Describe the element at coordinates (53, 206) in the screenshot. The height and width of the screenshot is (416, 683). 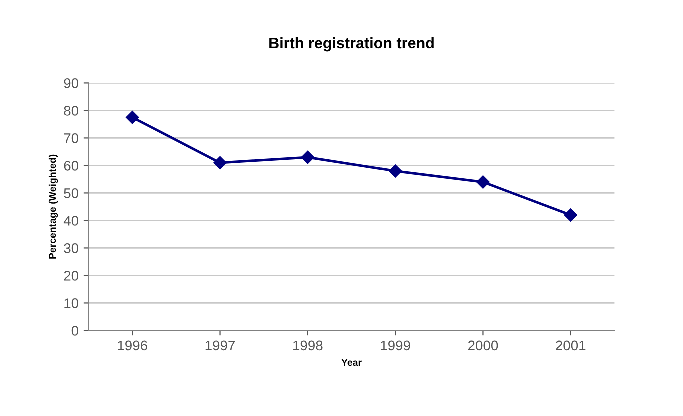
I see `y-axis-title: Percentage (Weighted)` at that location.